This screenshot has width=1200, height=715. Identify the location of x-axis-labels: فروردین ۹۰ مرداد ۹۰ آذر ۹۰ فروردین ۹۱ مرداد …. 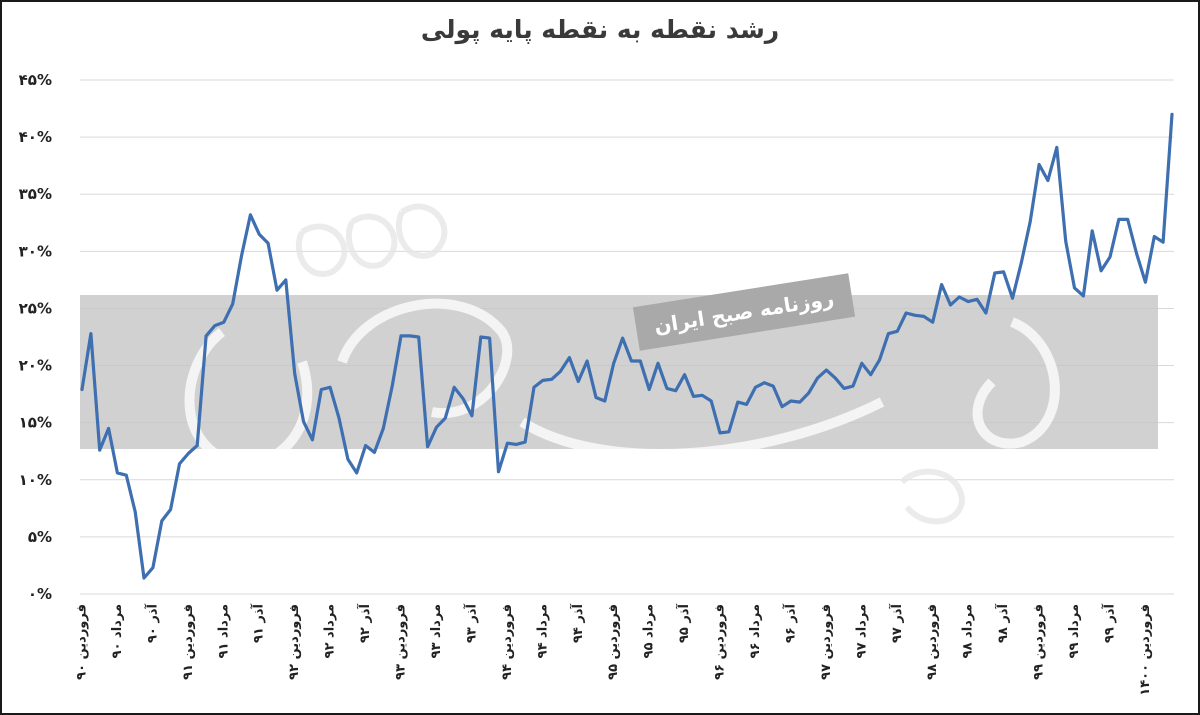
(614, 649).